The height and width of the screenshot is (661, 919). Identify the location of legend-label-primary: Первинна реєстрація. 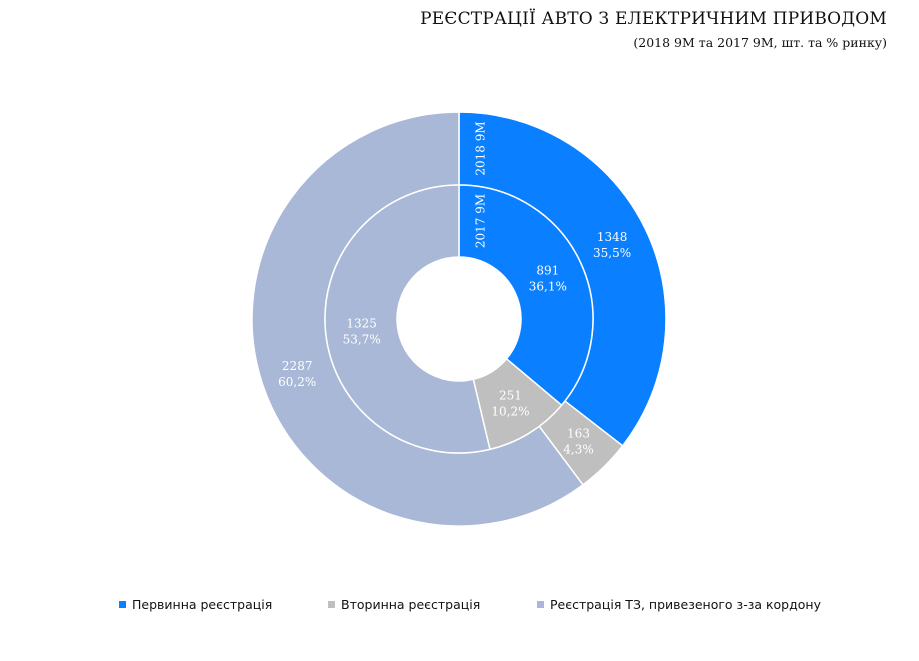
(202, 604).